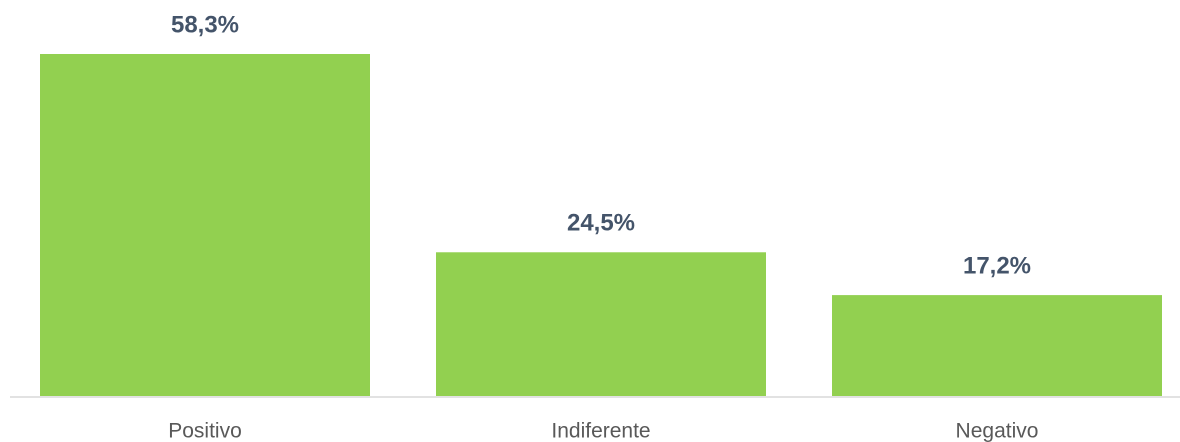 The image size is (1180, 442). I want to click on x-tick-label: Negativo, so click(997, 431).